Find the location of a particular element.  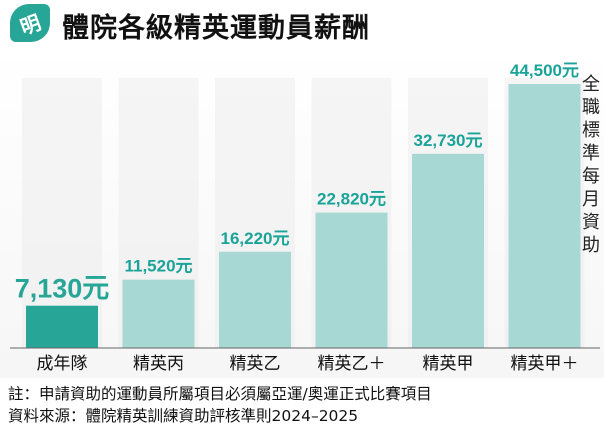

y-axis-label-char: 每 is located at coordinates (591, 176).